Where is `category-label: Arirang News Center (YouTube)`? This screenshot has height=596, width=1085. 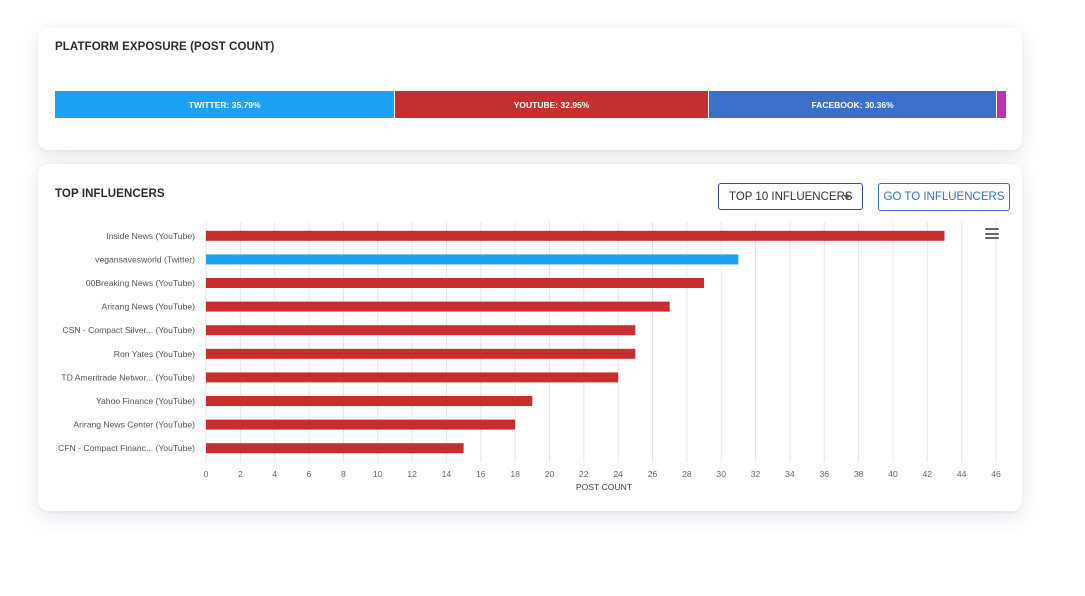
category-label: Arirang News Center (YouTube) is located at coordinates (134, 425).